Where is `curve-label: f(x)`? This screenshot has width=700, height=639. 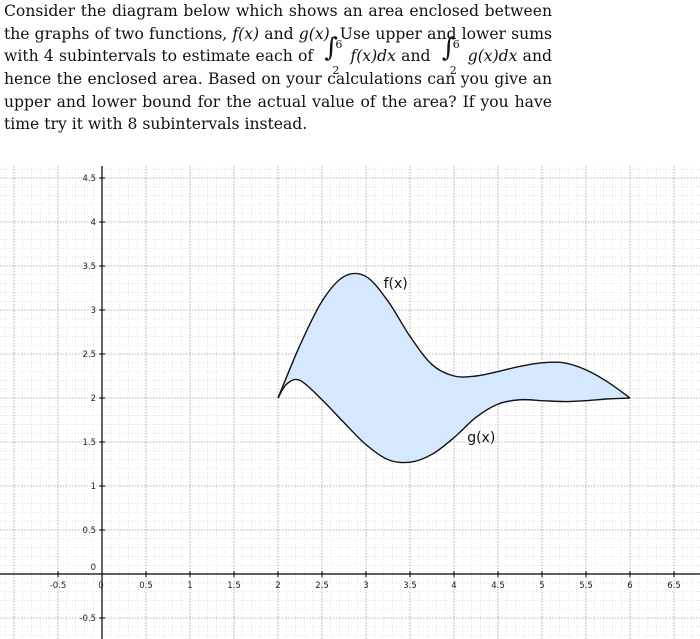 curve-label: f(x) is located at coordinates (396, 284).